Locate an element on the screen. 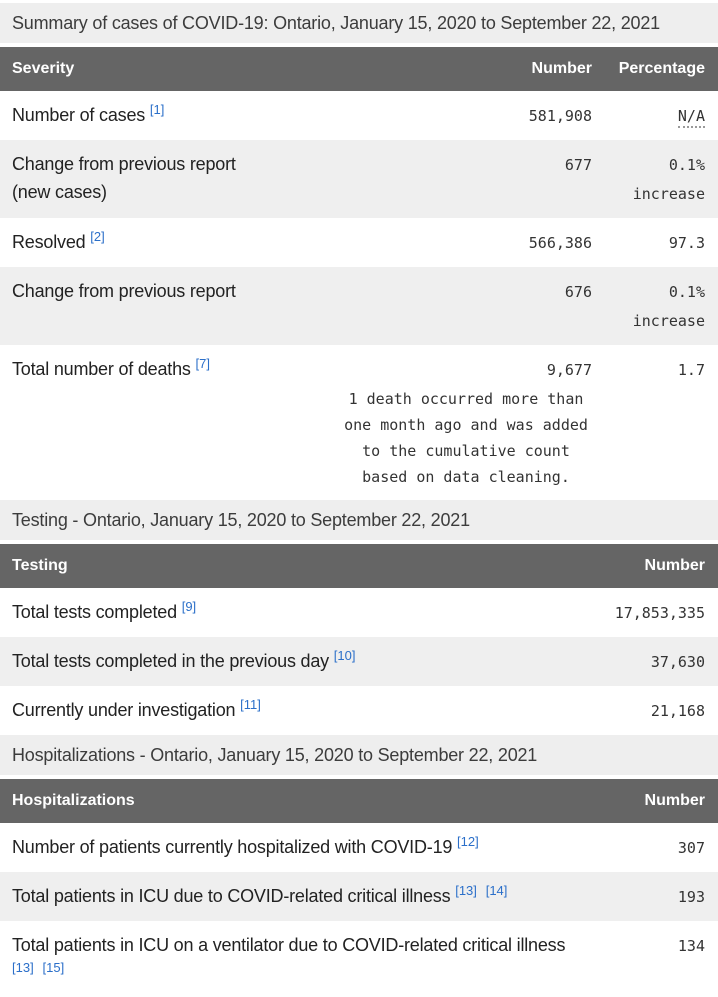 The height and width of the screenshot is (997, 718). percentage-value: 97.3 is located at coordinates (686, 243).